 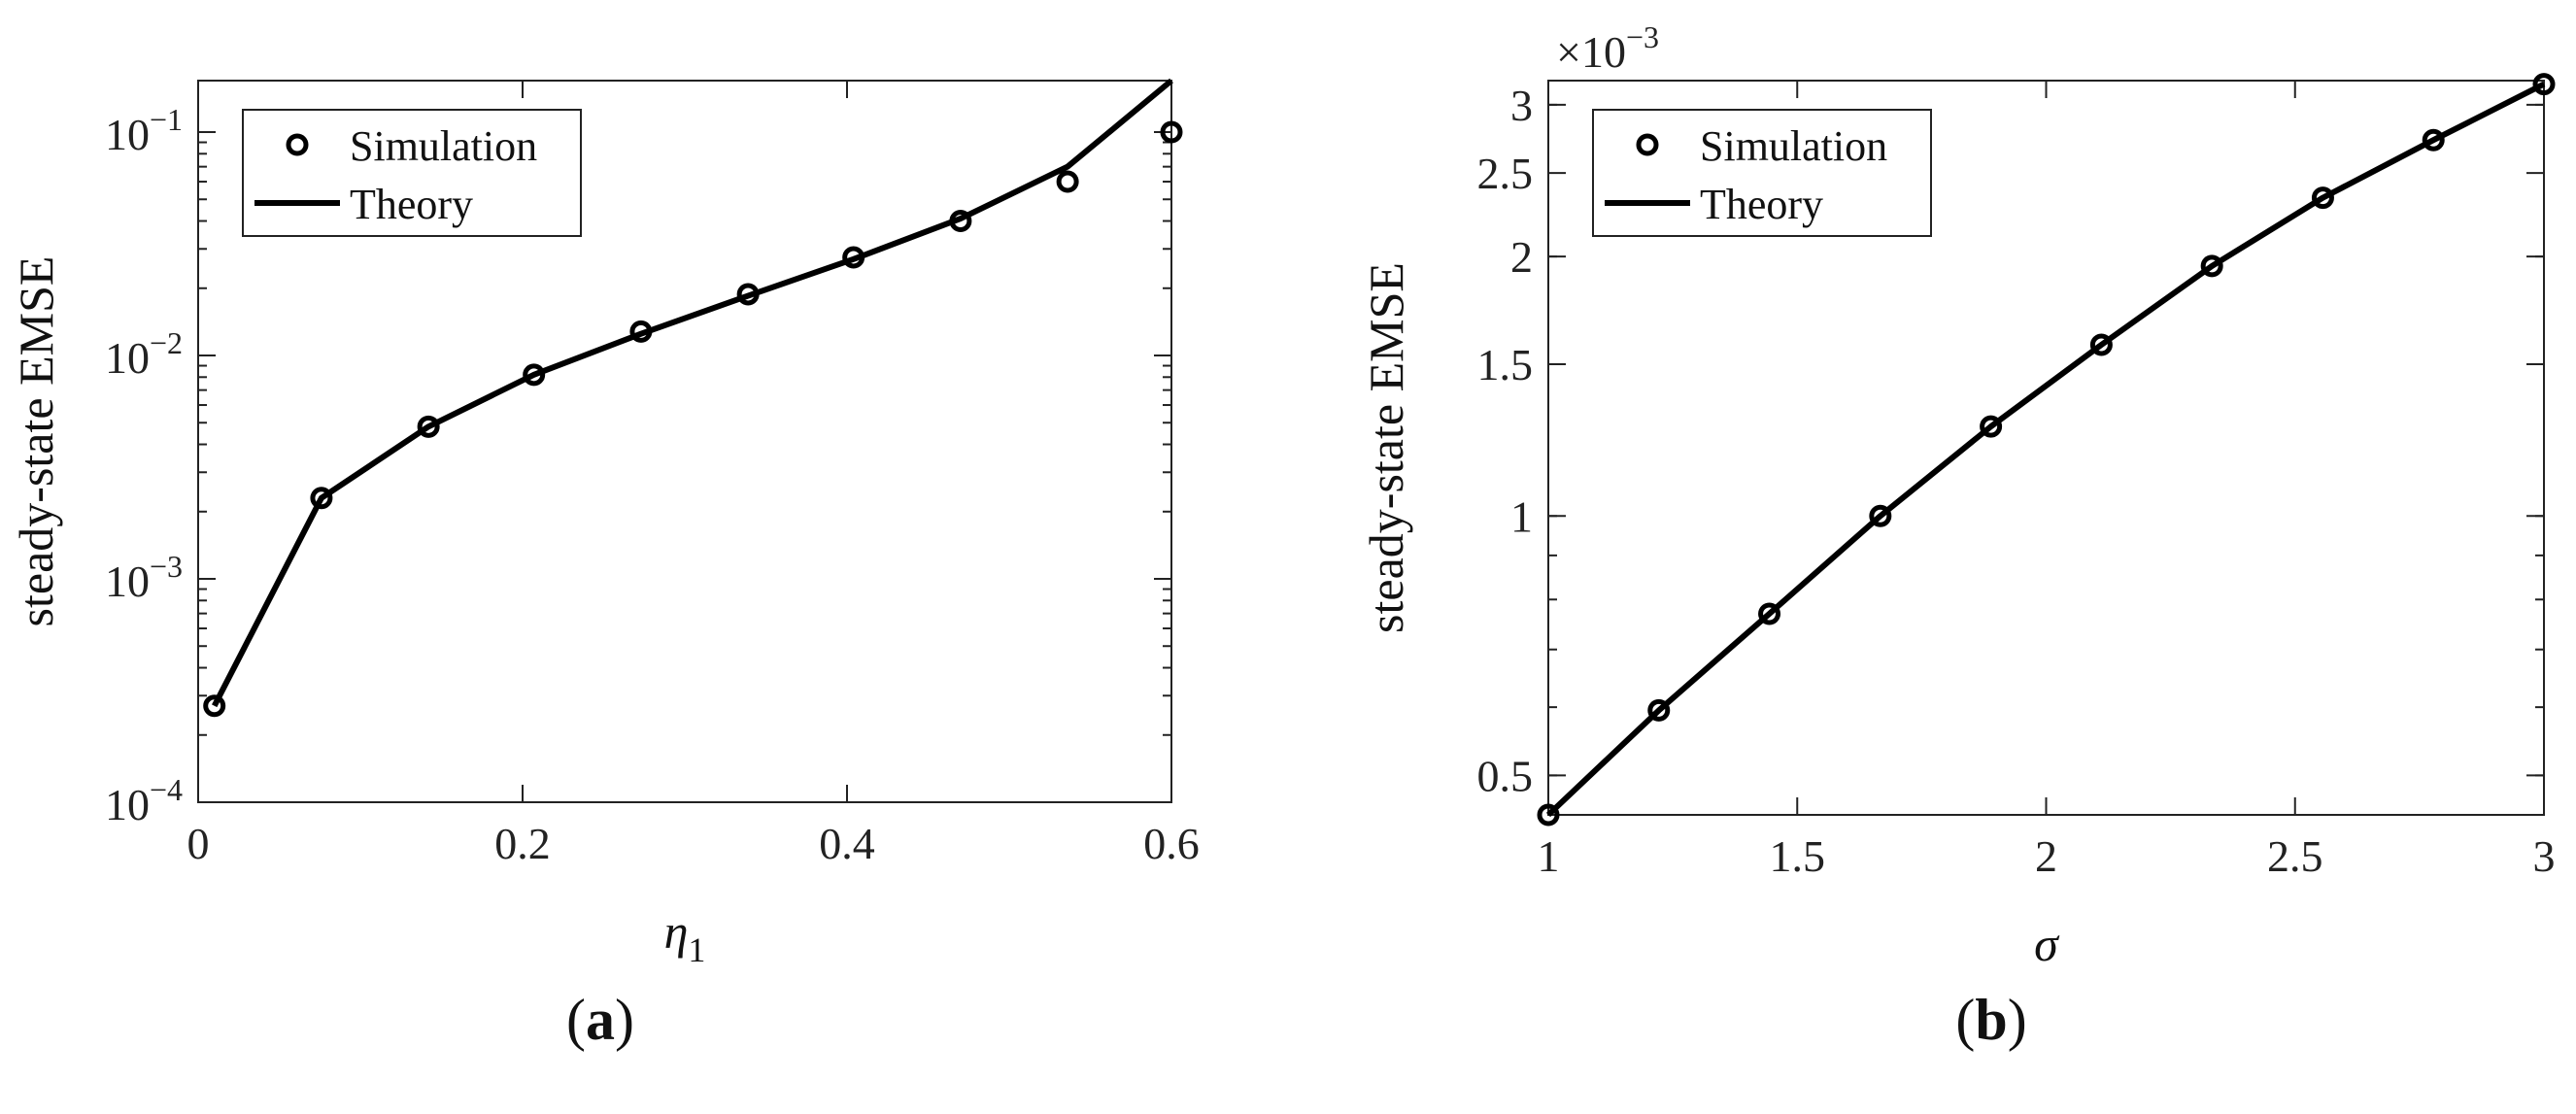 What do you see at coordinates (676, 932) in the screenshot?
I see `x-axis-symbol: η` at bounding box center [676, 932].